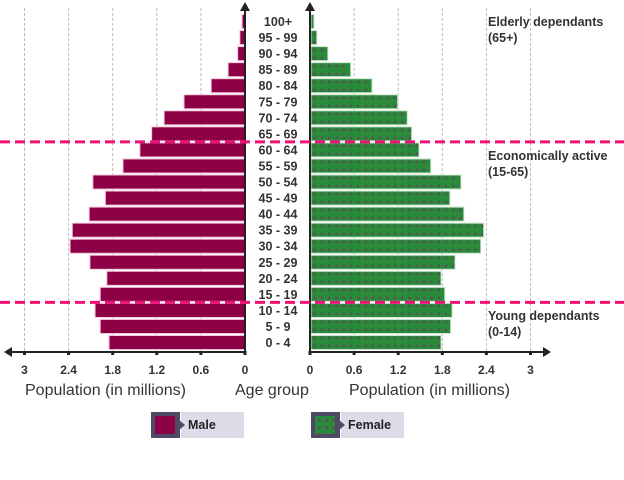 Image resolution: width=624 pixels, height=480 pixels. I want to click on annotation-text: (65+), so click(503, 38).